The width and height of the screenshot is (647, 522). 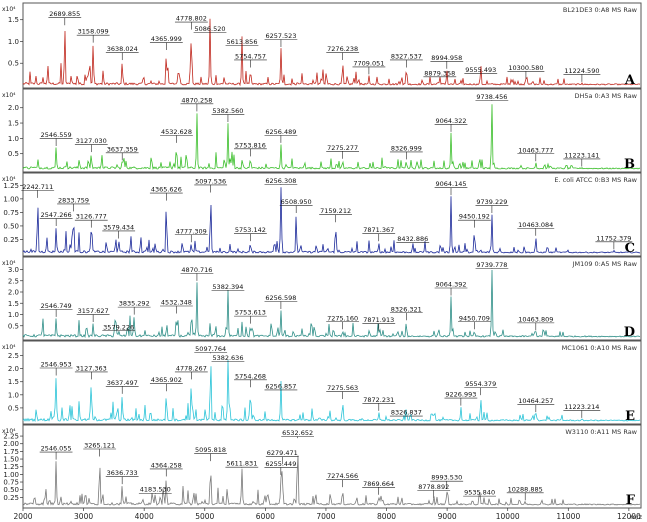 I want to click on peak-label: 3126.777, so click(x=91, y=217).